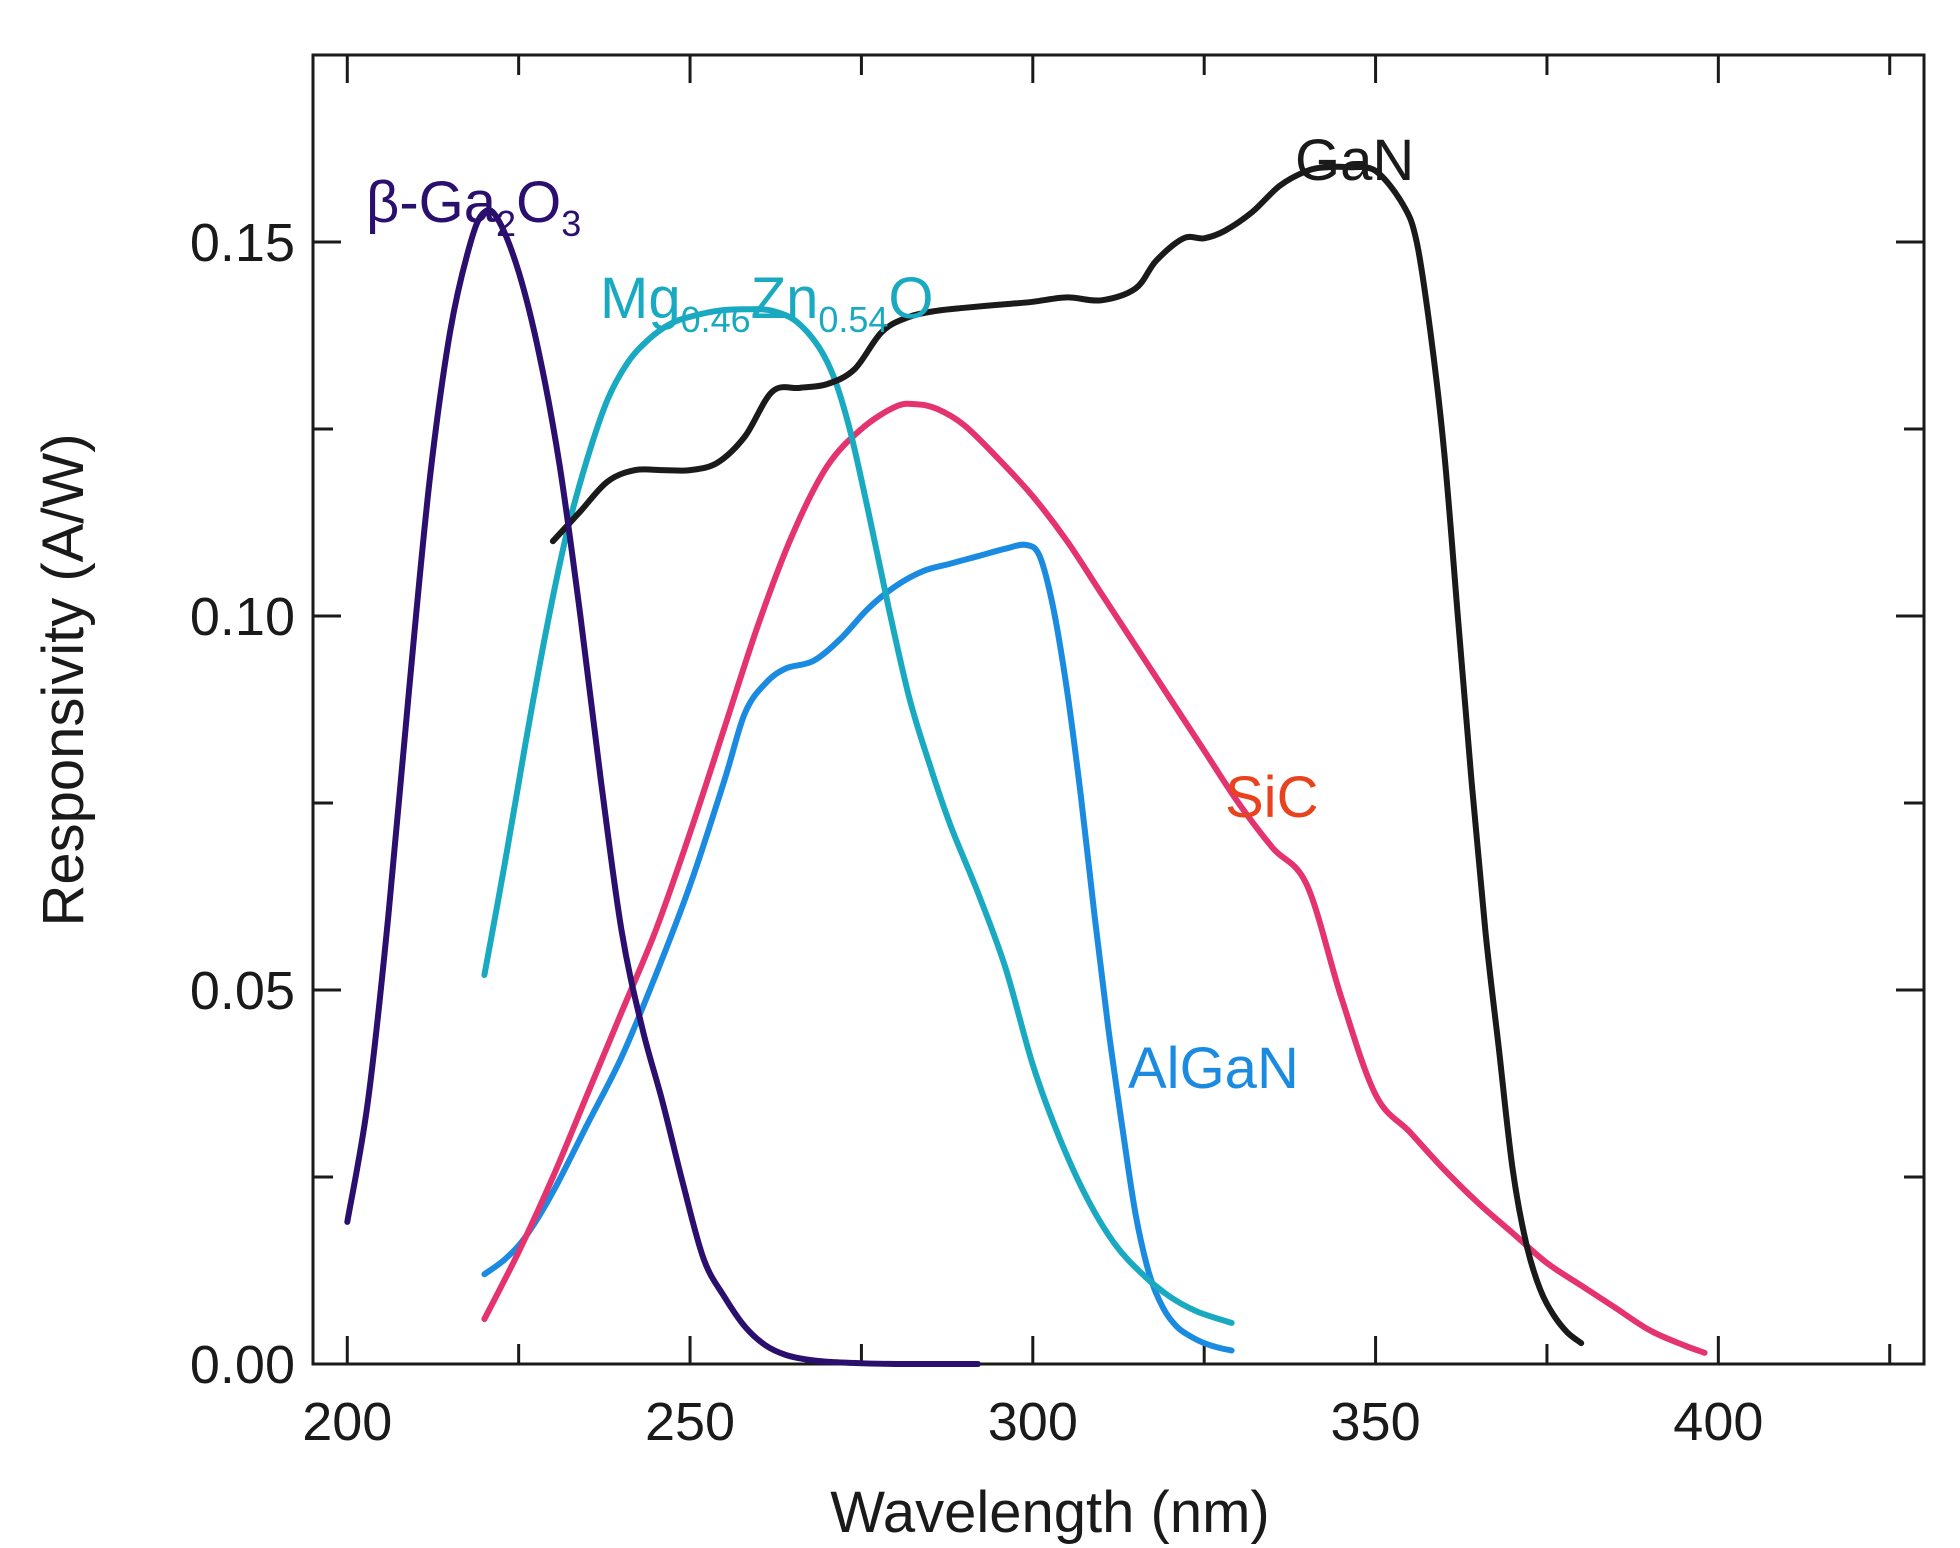 Image resolution: width=1960 pixels, height=1548 pixels. Describe the element at coordinates (242, 243) in the screenshot. I see `y-tick-label: 0.15` at that location.